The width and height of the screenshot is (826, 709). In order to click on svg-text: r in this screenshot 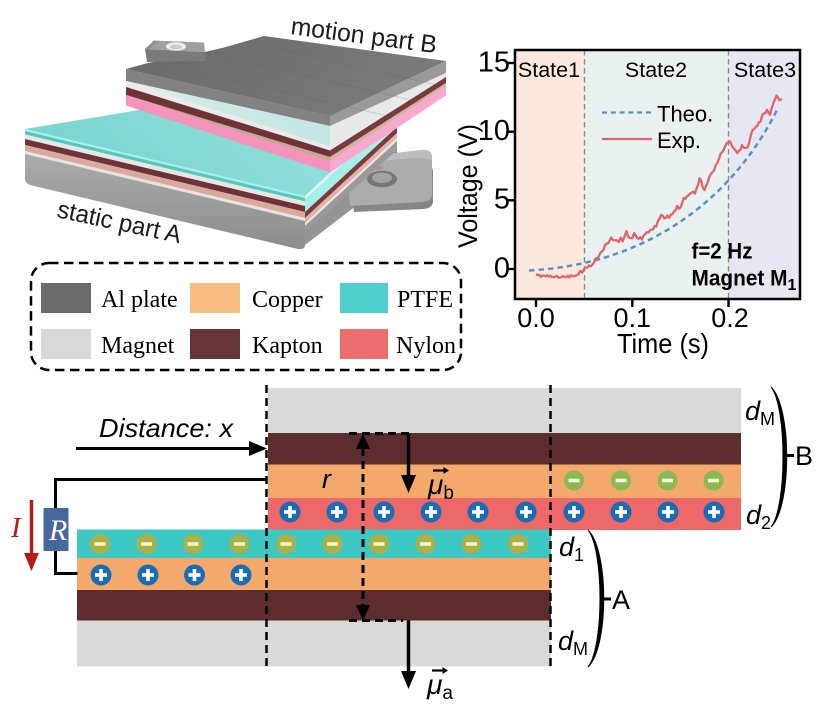, I will do `click(327, 479)`.